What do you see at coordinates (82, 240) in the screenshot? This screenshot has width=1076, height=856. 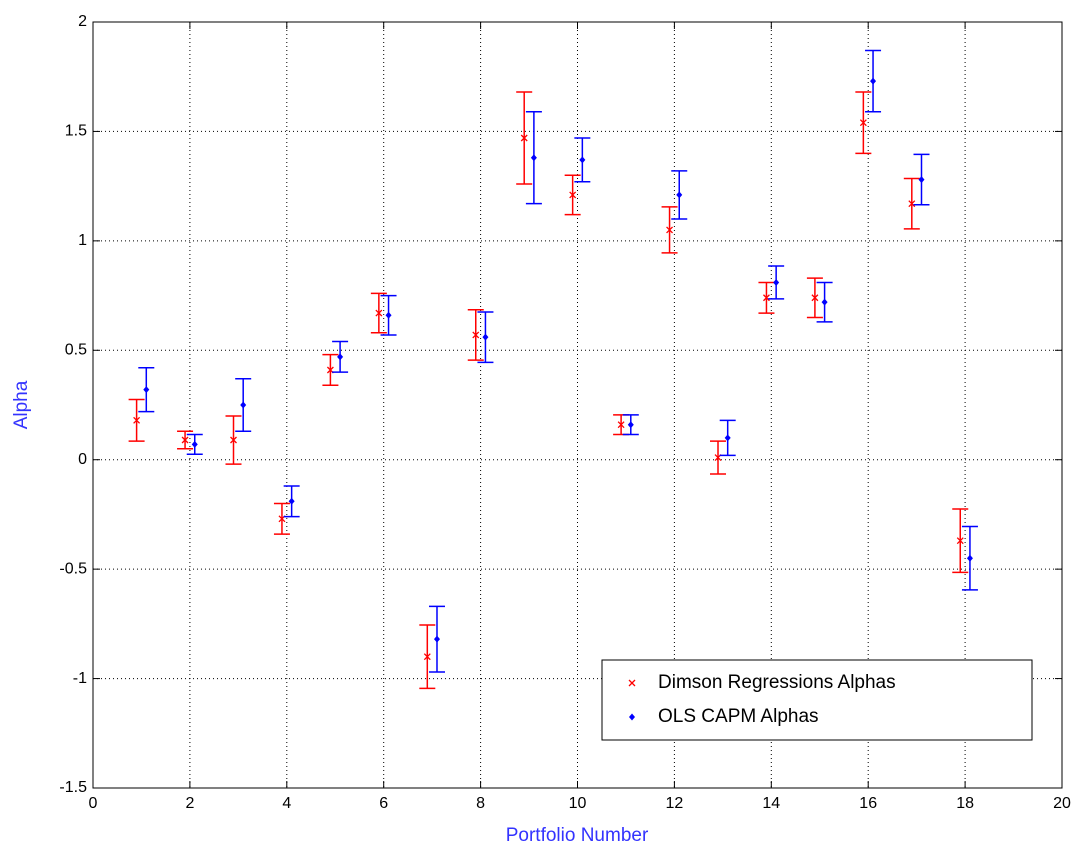 I see `y-tick-label: 1` at bounding box center [82, 240].